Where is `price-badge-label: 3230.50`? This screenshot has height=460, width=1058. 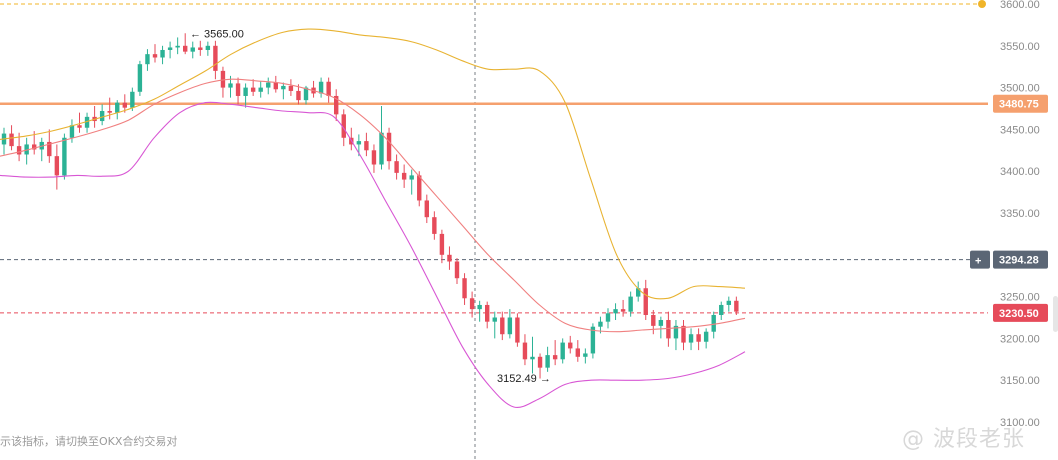
price-badge-label: 3230.50 is located at coordinates (1019, 314).